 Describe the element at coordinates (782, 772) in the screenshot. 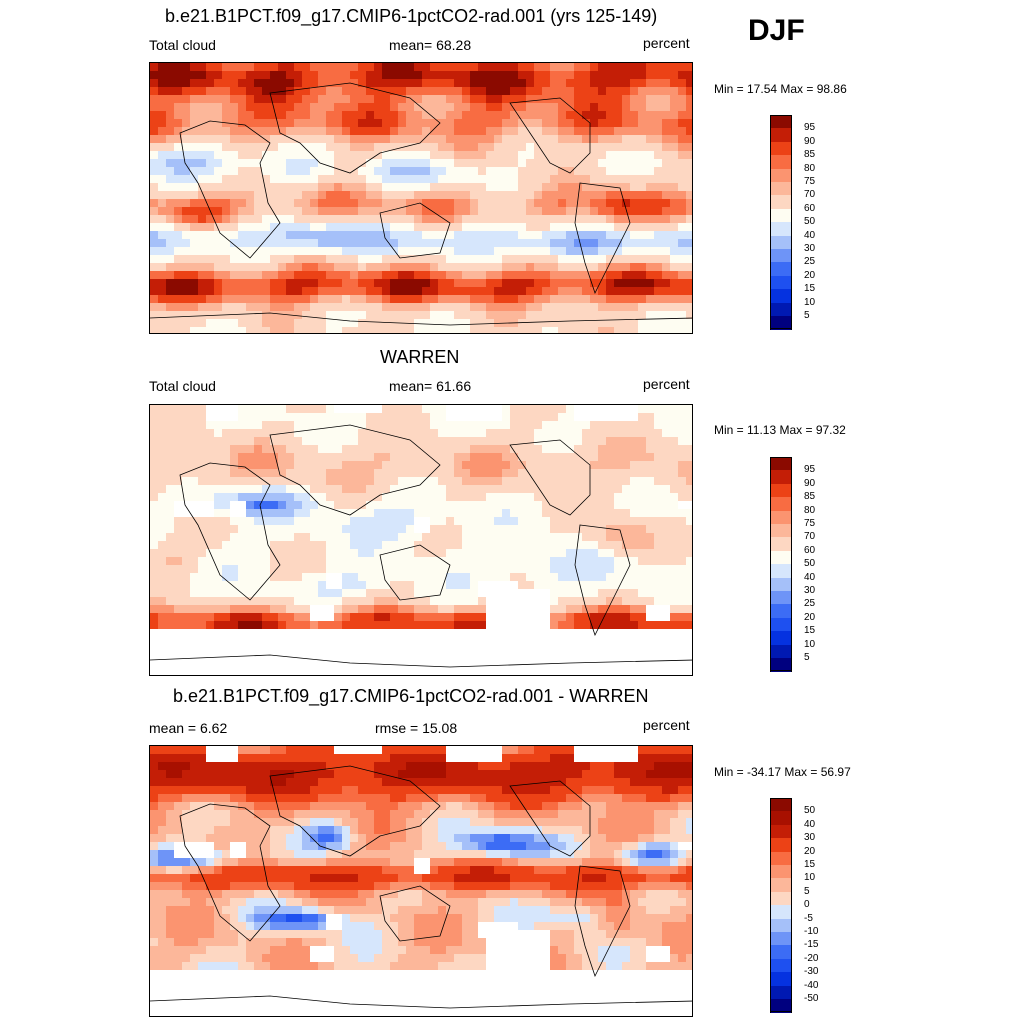

I see `panel-3-minmax: Min = -34.17 Max = 56.97` at that location.